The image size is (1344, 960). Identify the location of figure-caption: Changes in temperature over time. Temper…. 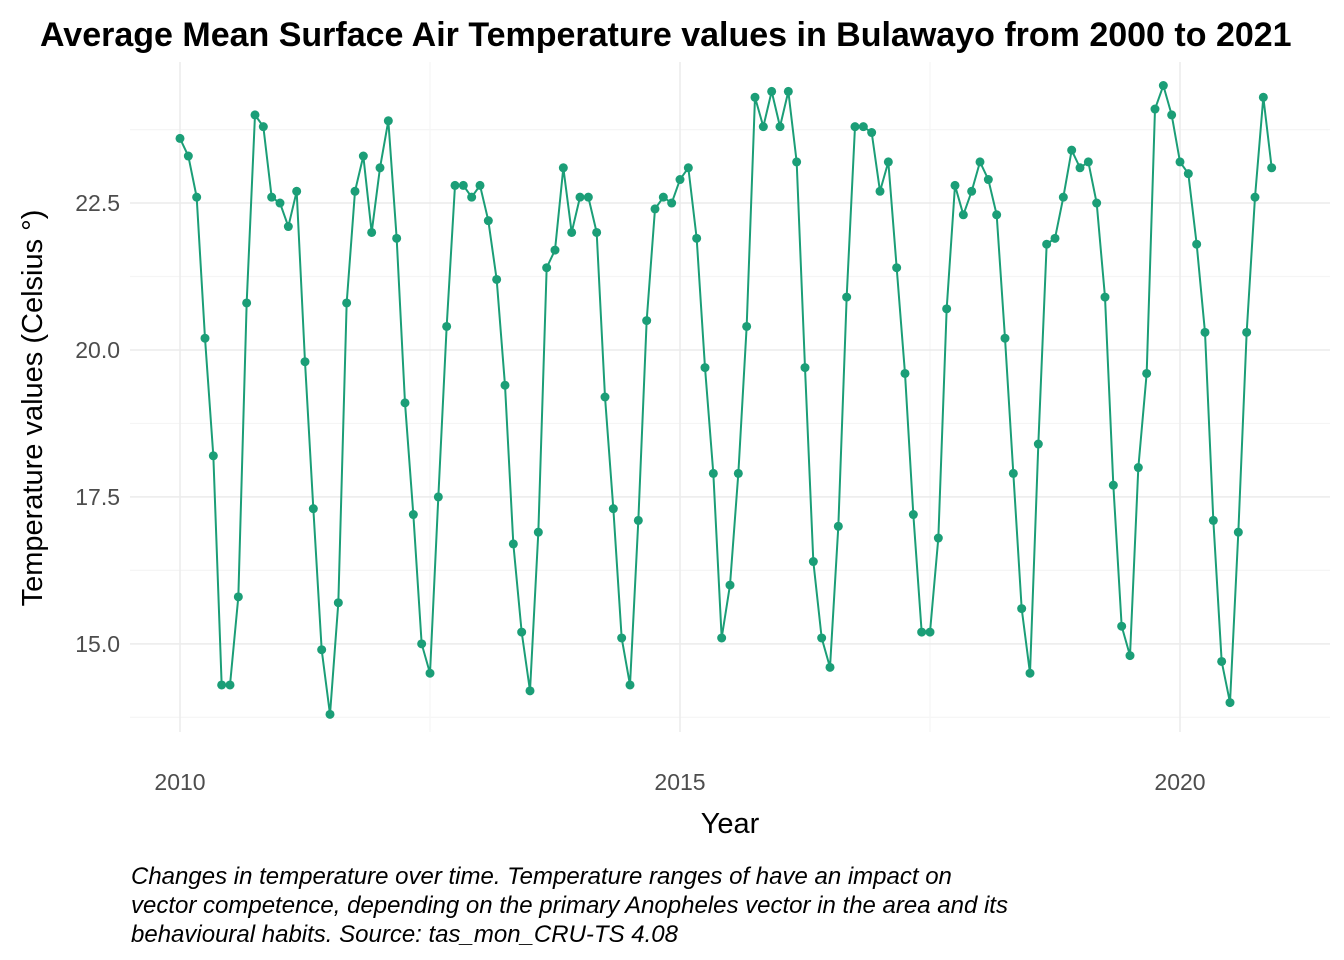
(681, 905).